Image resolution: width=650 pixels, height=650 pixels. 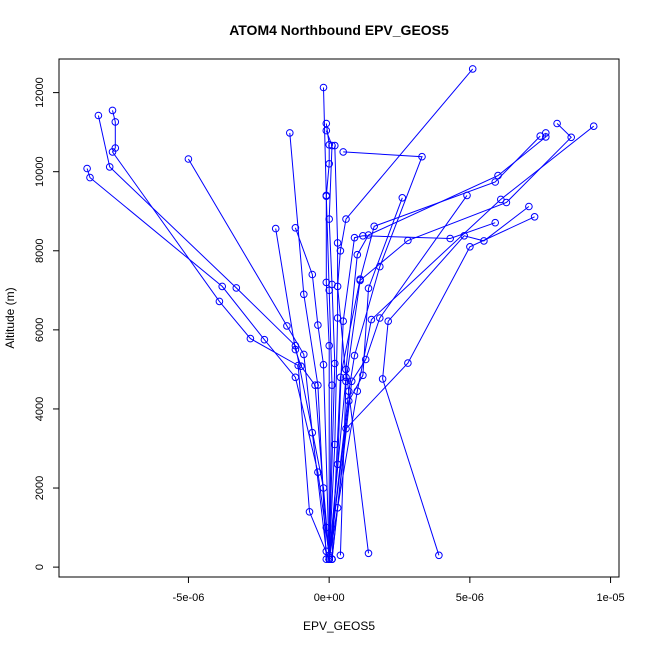 What do you see at coordinates (40, 488) in the screenshot?
I see `y-tick-label: 2000` at bounding box center [40, 488].